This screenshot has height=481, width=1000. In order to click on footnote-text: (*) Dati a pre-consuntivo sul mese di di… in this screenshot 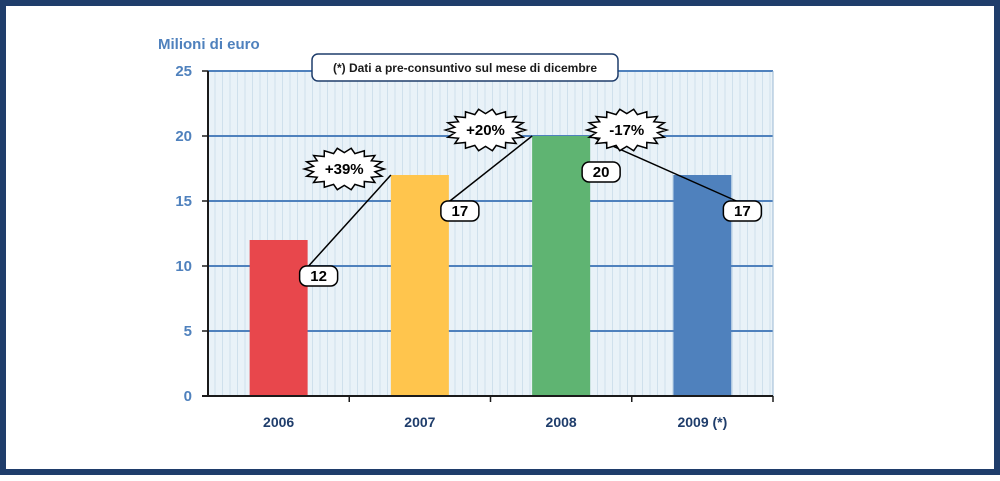, I will do `click(465, 68)`.